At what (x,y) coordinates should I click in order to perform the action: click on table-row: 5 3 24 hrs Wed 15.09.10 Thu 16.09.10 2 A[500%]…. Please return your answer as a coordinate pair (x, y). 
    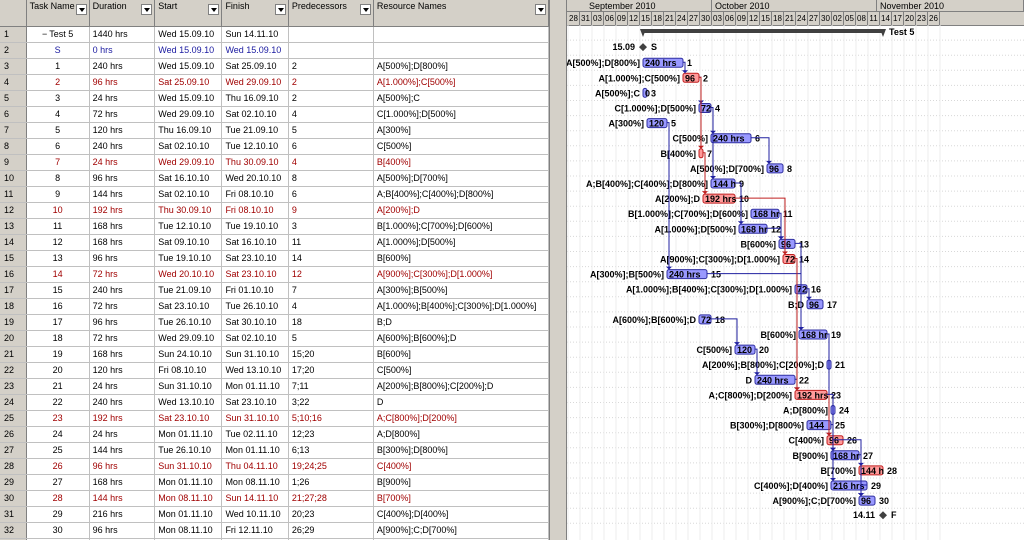
    Looking at the image, I should click on (274, 98).